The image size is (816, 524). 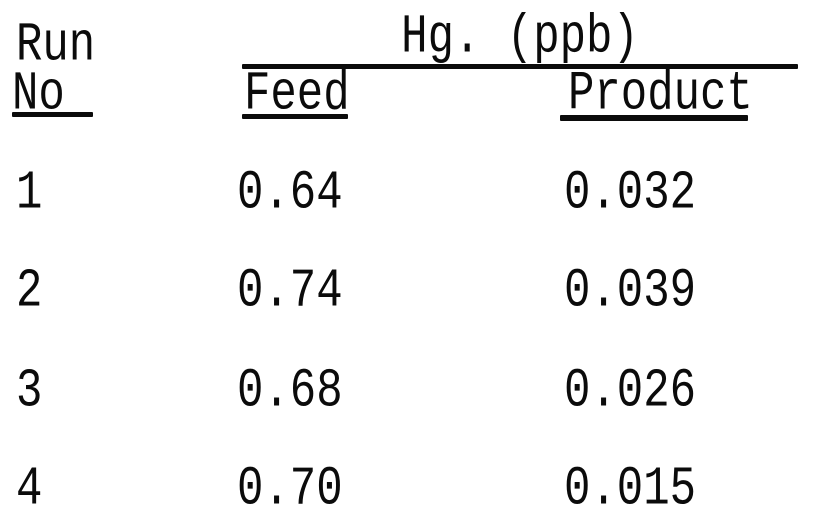 I want to click on feed-cell: 0.74, so click(x=290, y=291).